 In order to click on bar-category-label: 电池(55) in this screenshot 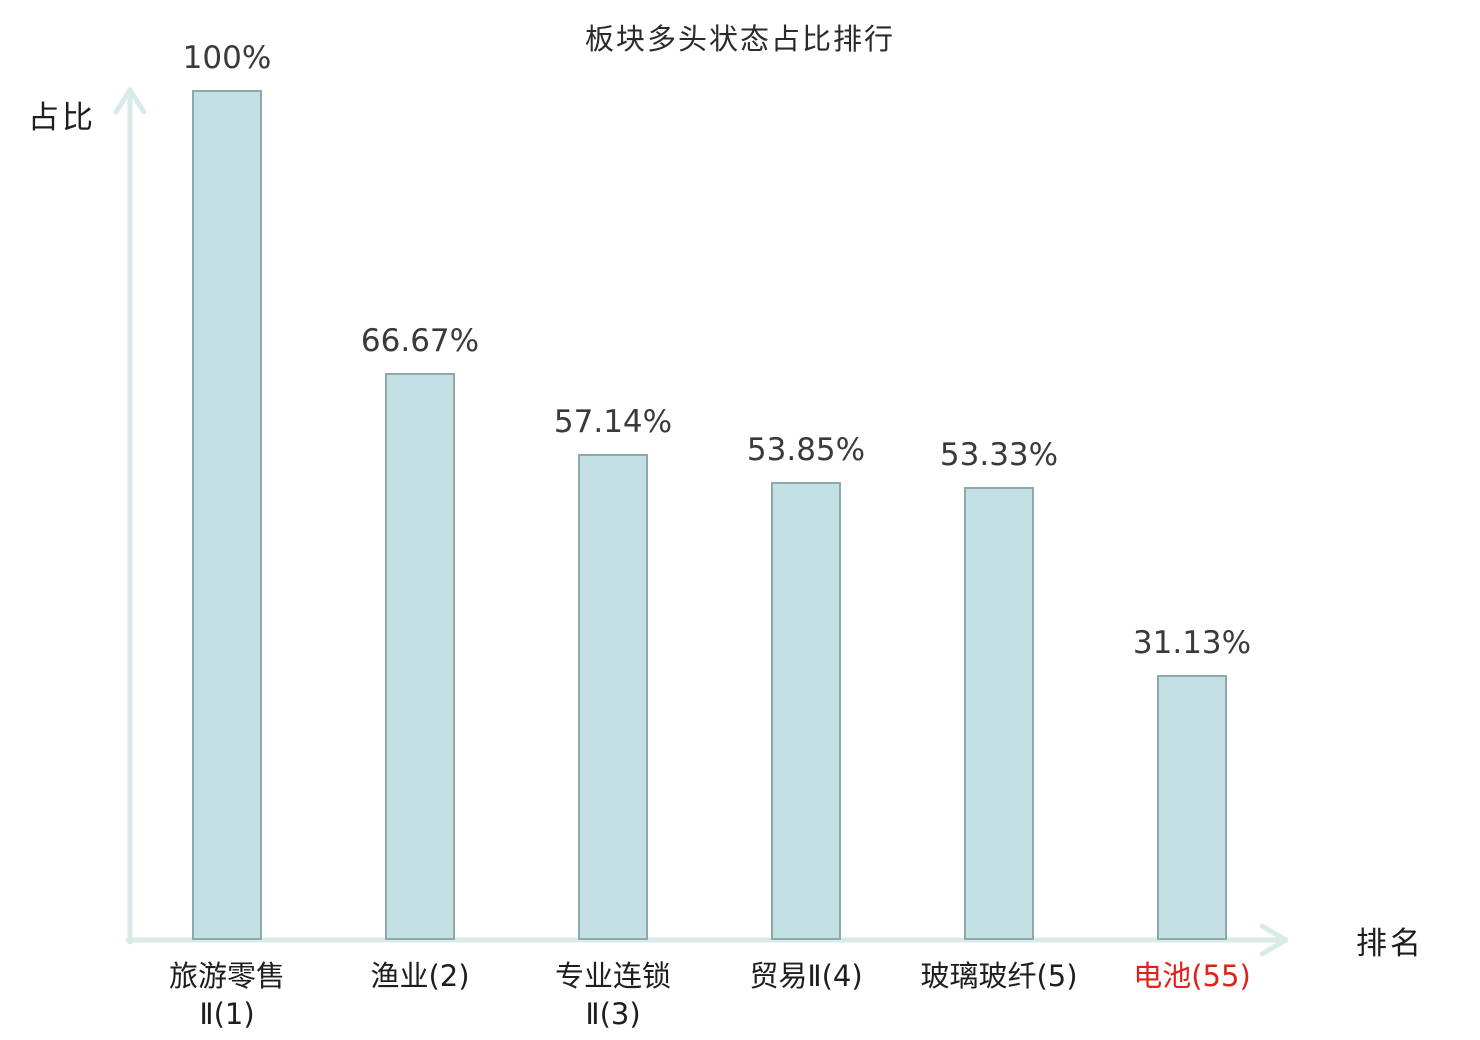, I will do `click(1192, 976)`.